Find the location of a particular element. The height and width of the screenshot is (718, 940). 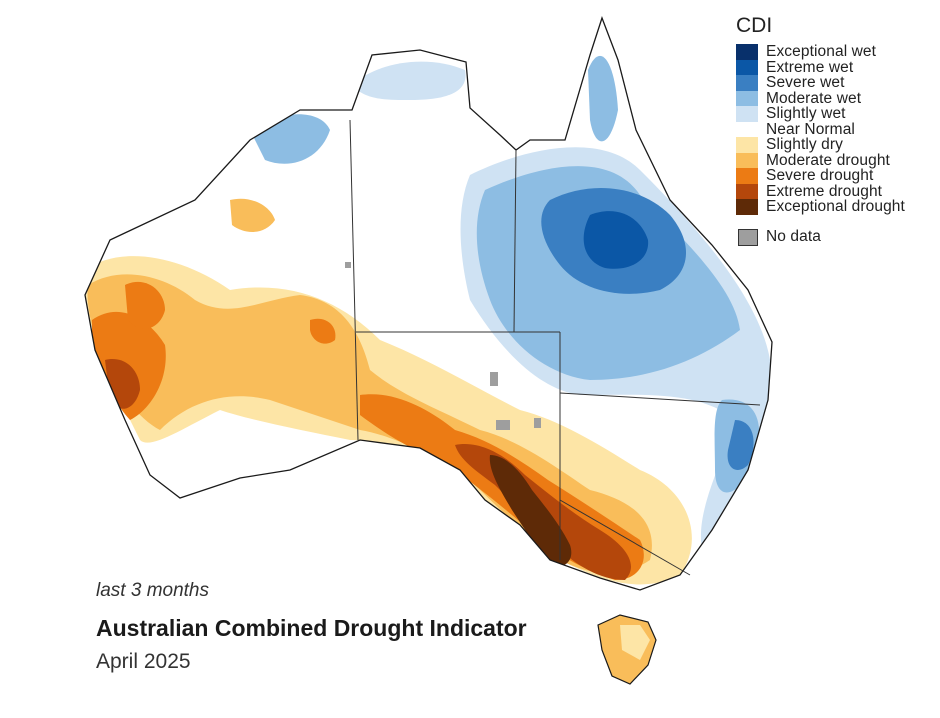

legend-label: Slightly wet is located at coordinates (806, 113).